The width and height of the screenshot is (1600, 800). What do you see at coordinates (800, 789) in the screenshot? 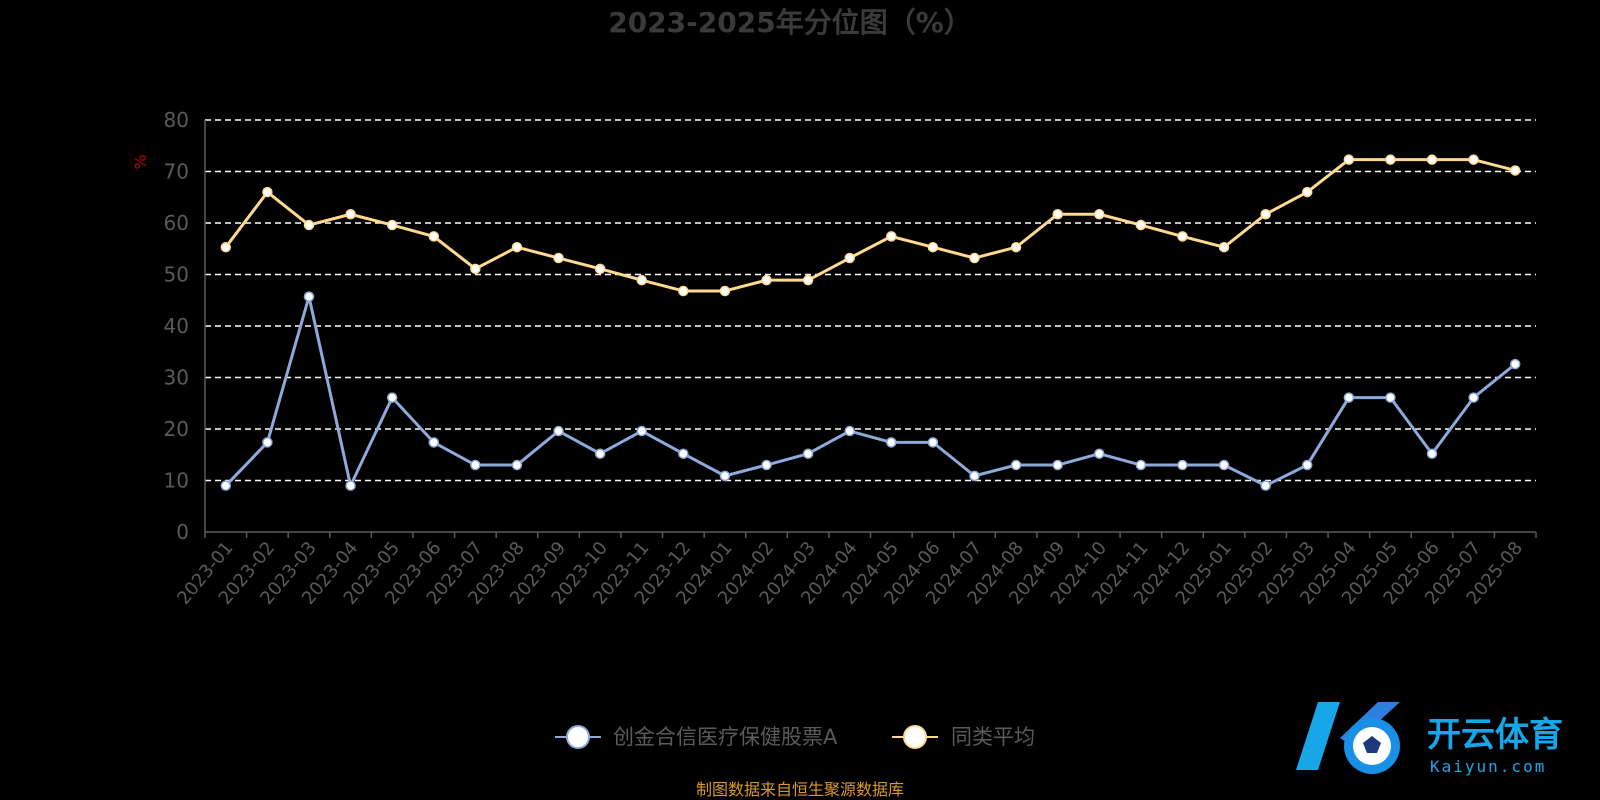
I see `source-note: 制图数据来自恒生聚源数据库` at bounding box center [800, 789].